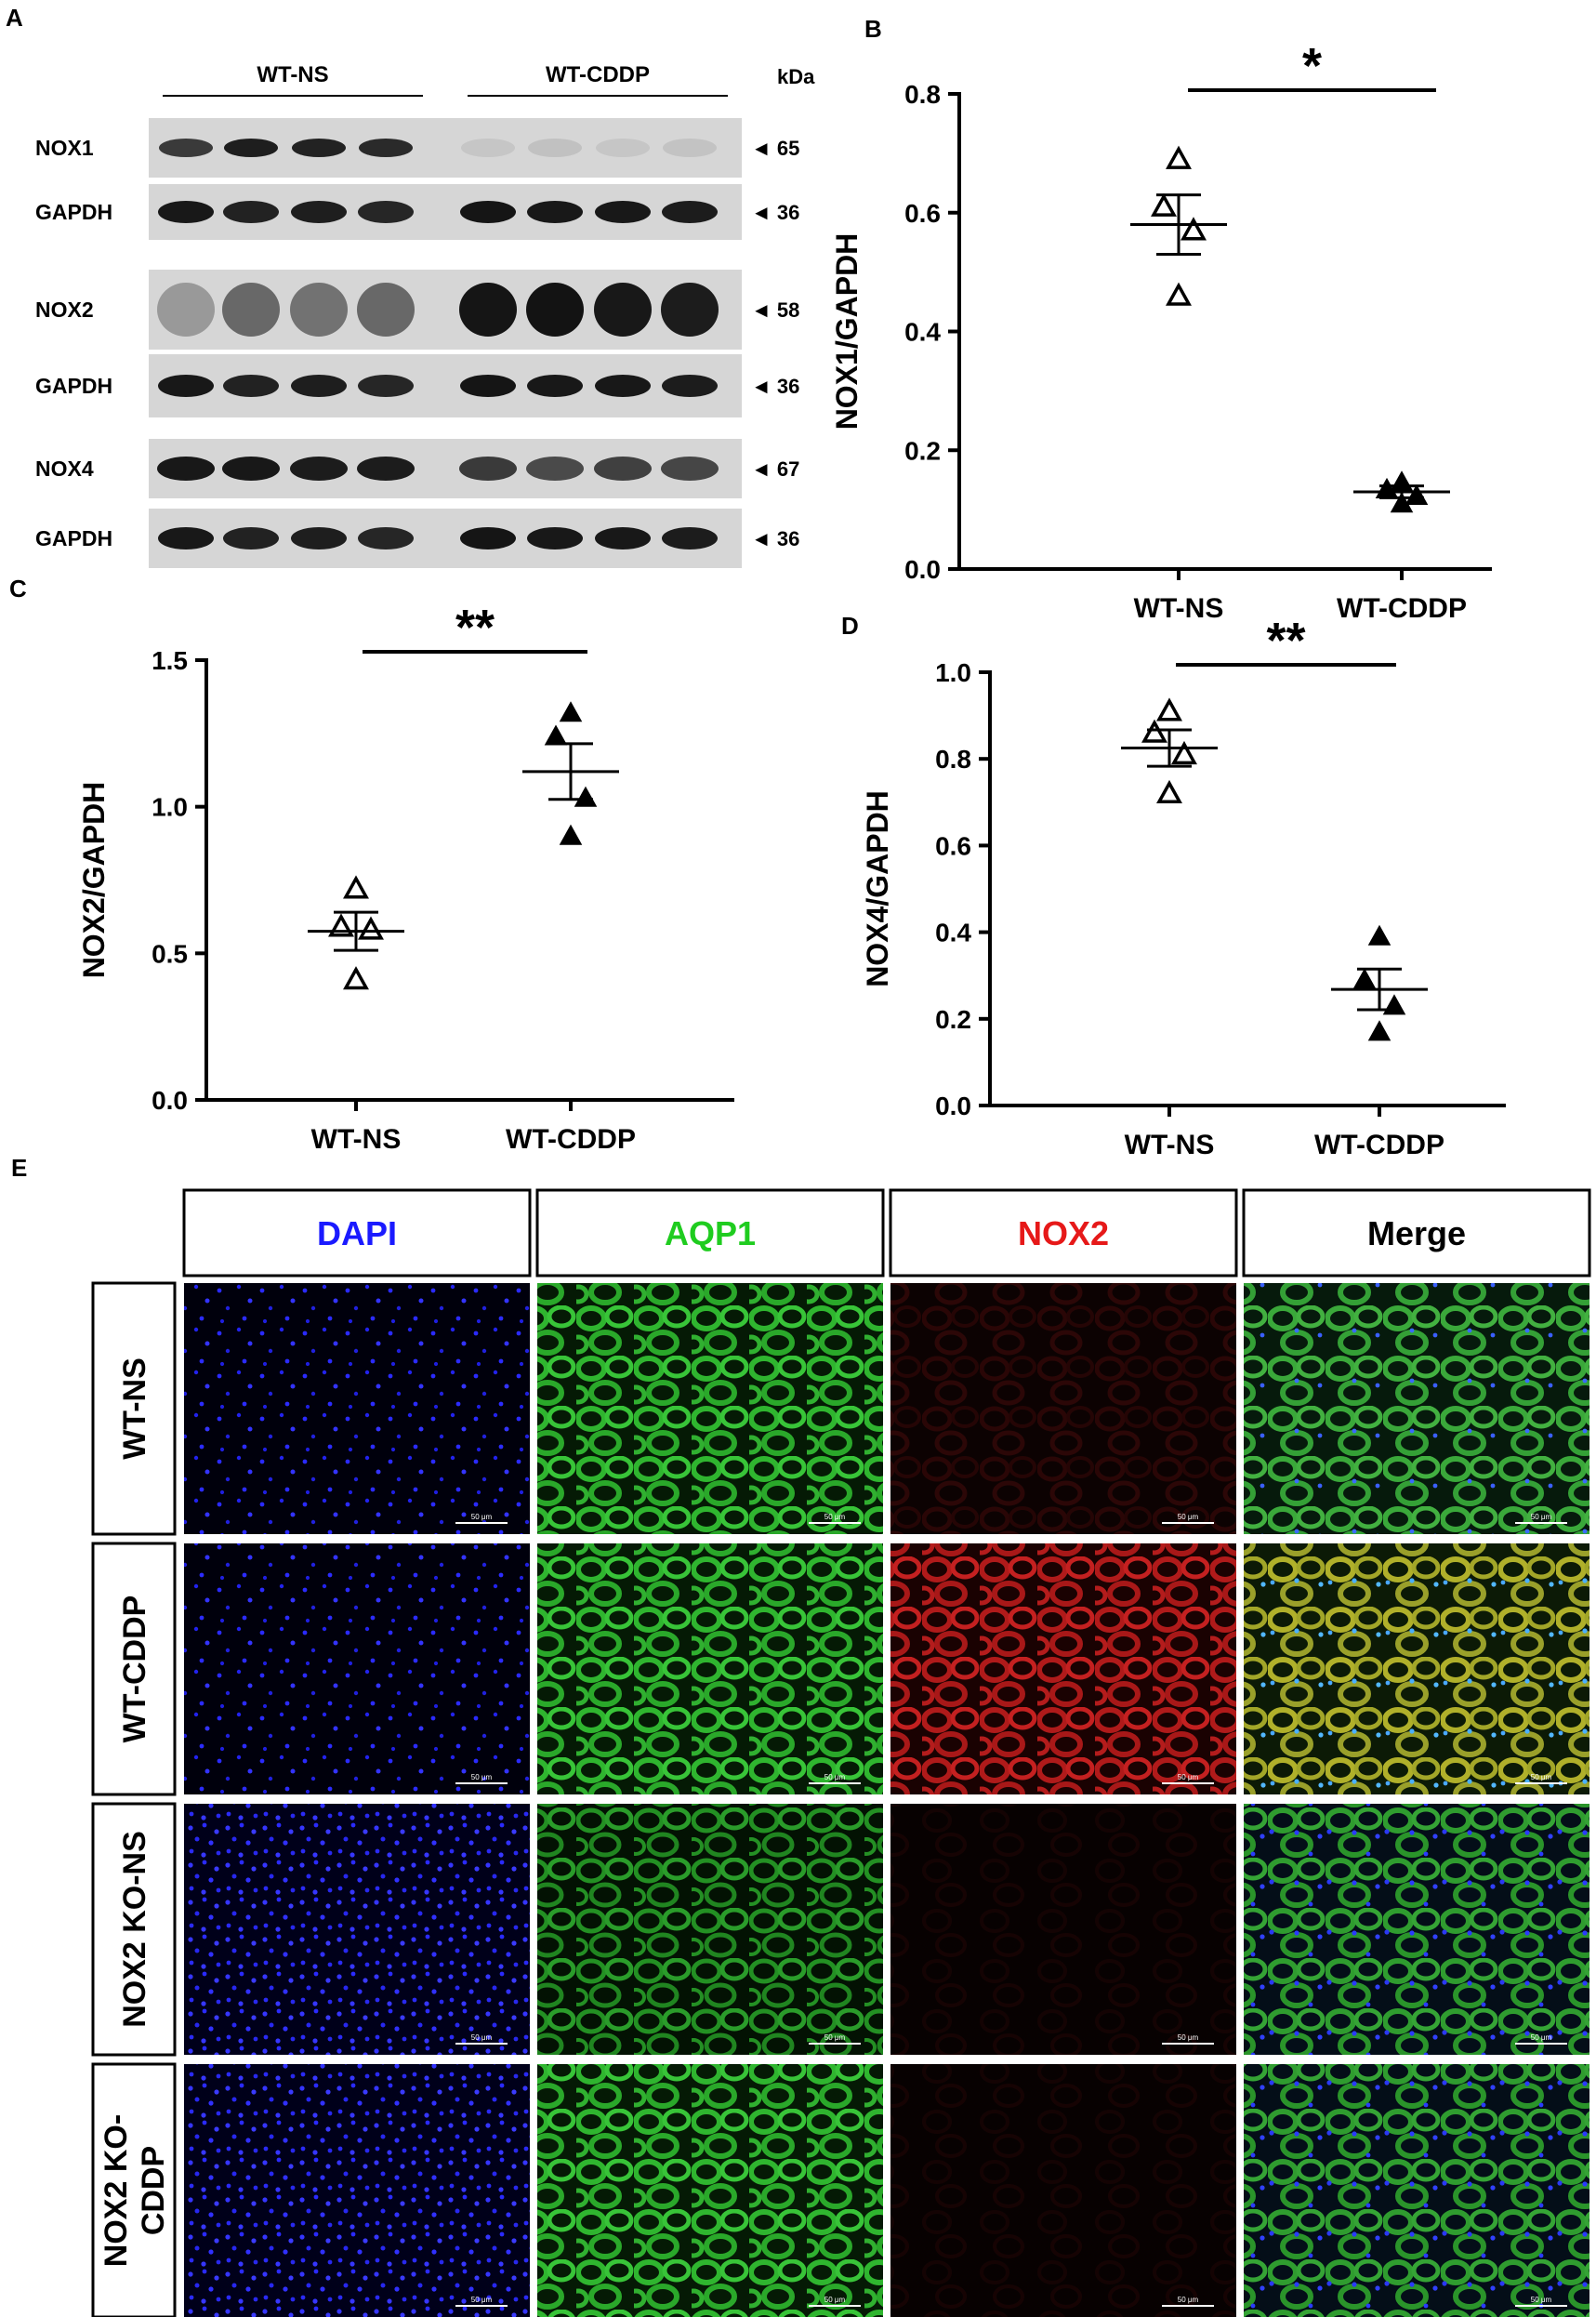 Image resolution: width=1596 pixels, height=2317 pixels. I want to click on panel-label-e: E, so click(19, 1168).